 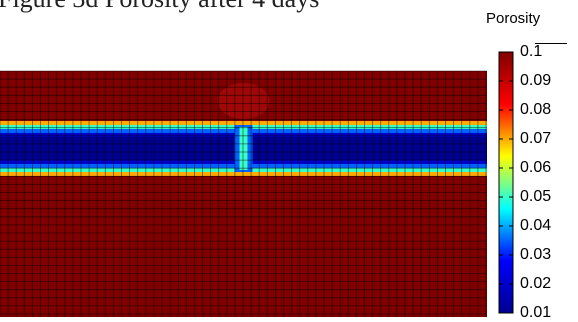 What do you see at coordinates (536, 312) in the screenshot?
I see `colorbar-tick-label: 0.01` at bounding box center [536, 312].